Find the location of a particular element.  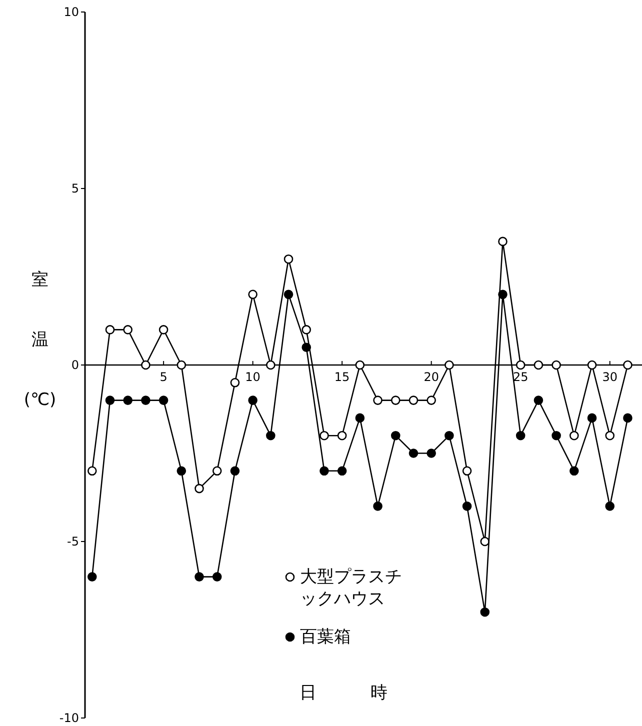

legend-label: 大型プラスチックハウス is located at coordinates (351, 588).